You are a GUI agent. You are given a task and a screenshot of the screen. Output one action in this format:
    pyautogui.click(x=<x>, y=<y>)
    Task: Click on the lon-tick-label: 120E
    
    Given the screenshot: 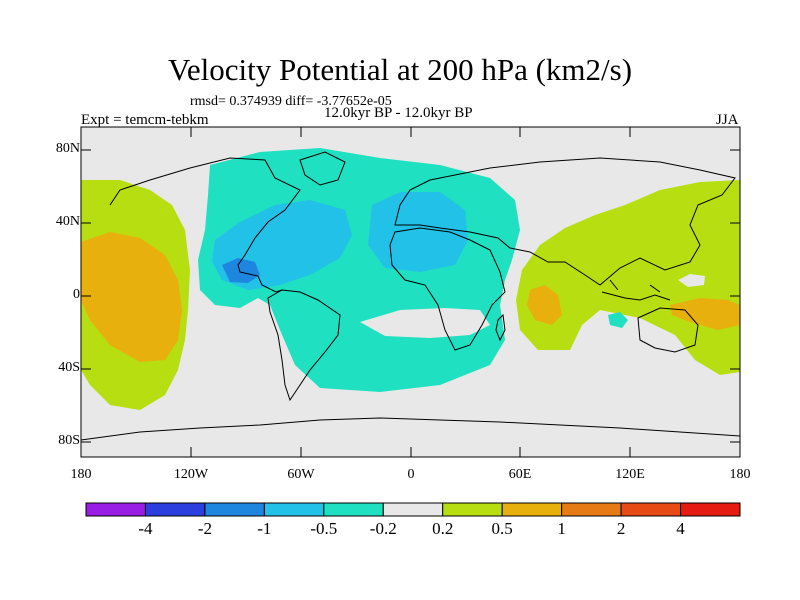 What is the action you would take?
    pyautogui.click(x=630, y=474)
    